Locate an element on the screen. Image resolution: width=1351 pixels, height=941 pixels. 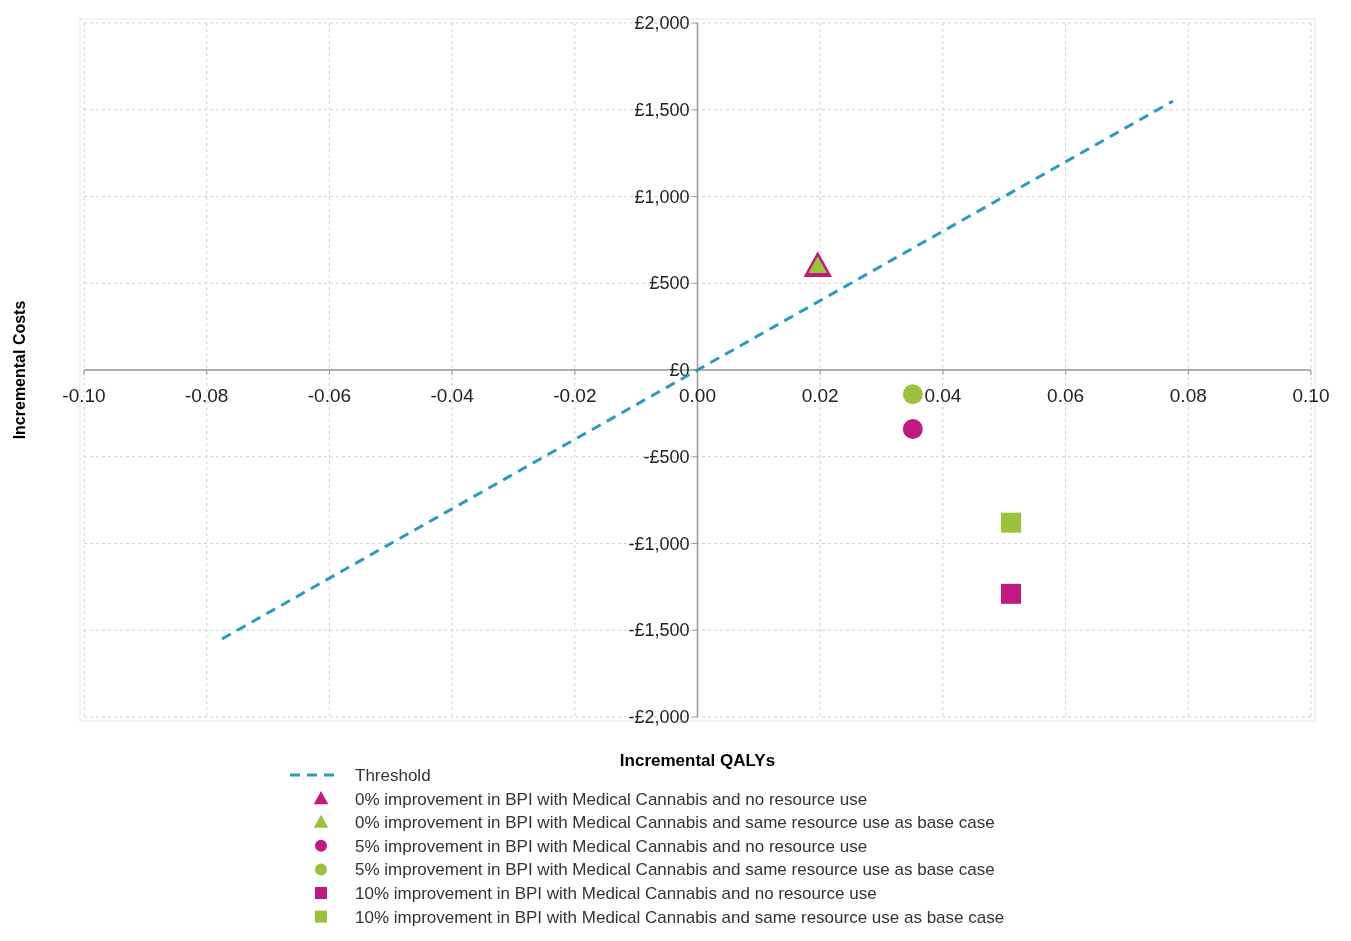
x-tick-label: 0.08 is located at coordinates (1188, 395).